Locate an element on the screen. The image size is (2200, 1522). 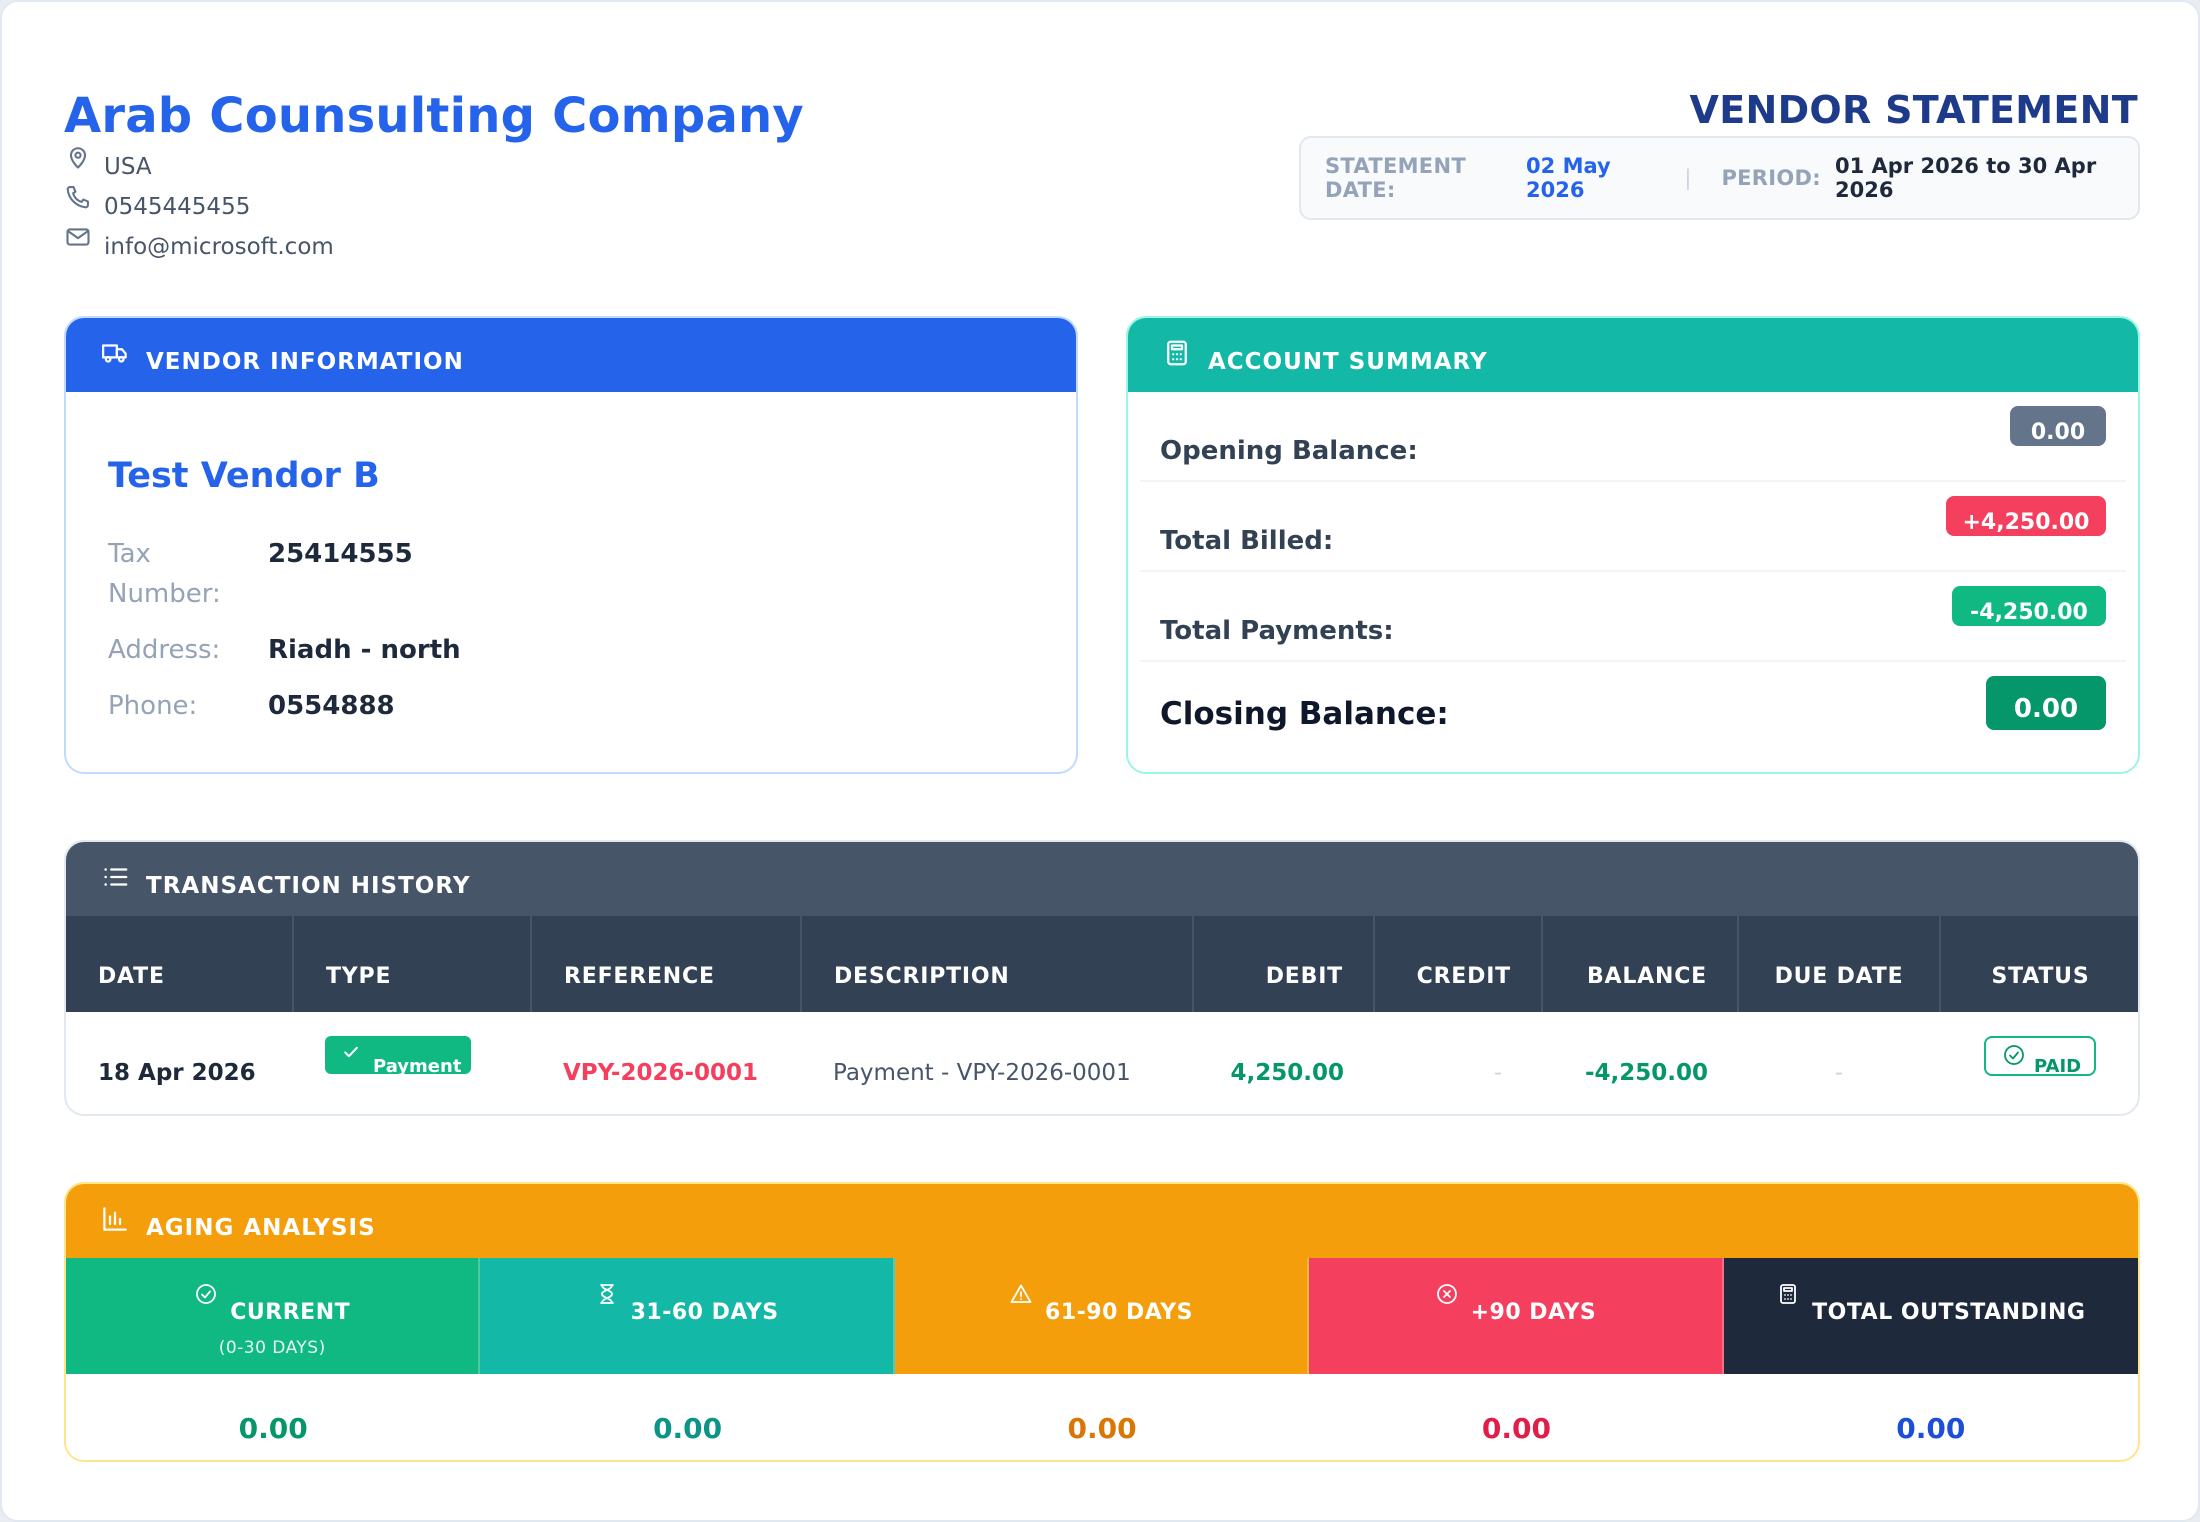
vendor-field-label: Phone: is located at coordinates (153, 706).